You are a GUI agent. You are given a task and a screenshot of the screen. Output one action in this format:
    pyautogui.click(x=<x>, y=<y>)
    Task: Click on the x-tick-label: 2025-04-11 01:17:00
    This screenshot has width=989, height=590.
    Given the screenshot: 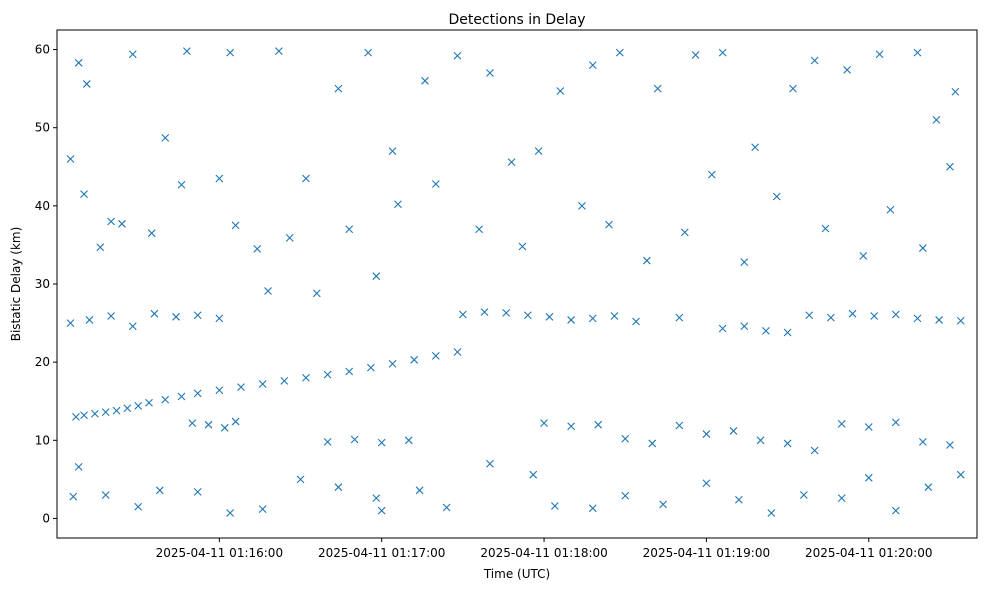 What is the action you would take?
    pyautogui.click(x=381, y=553)
    